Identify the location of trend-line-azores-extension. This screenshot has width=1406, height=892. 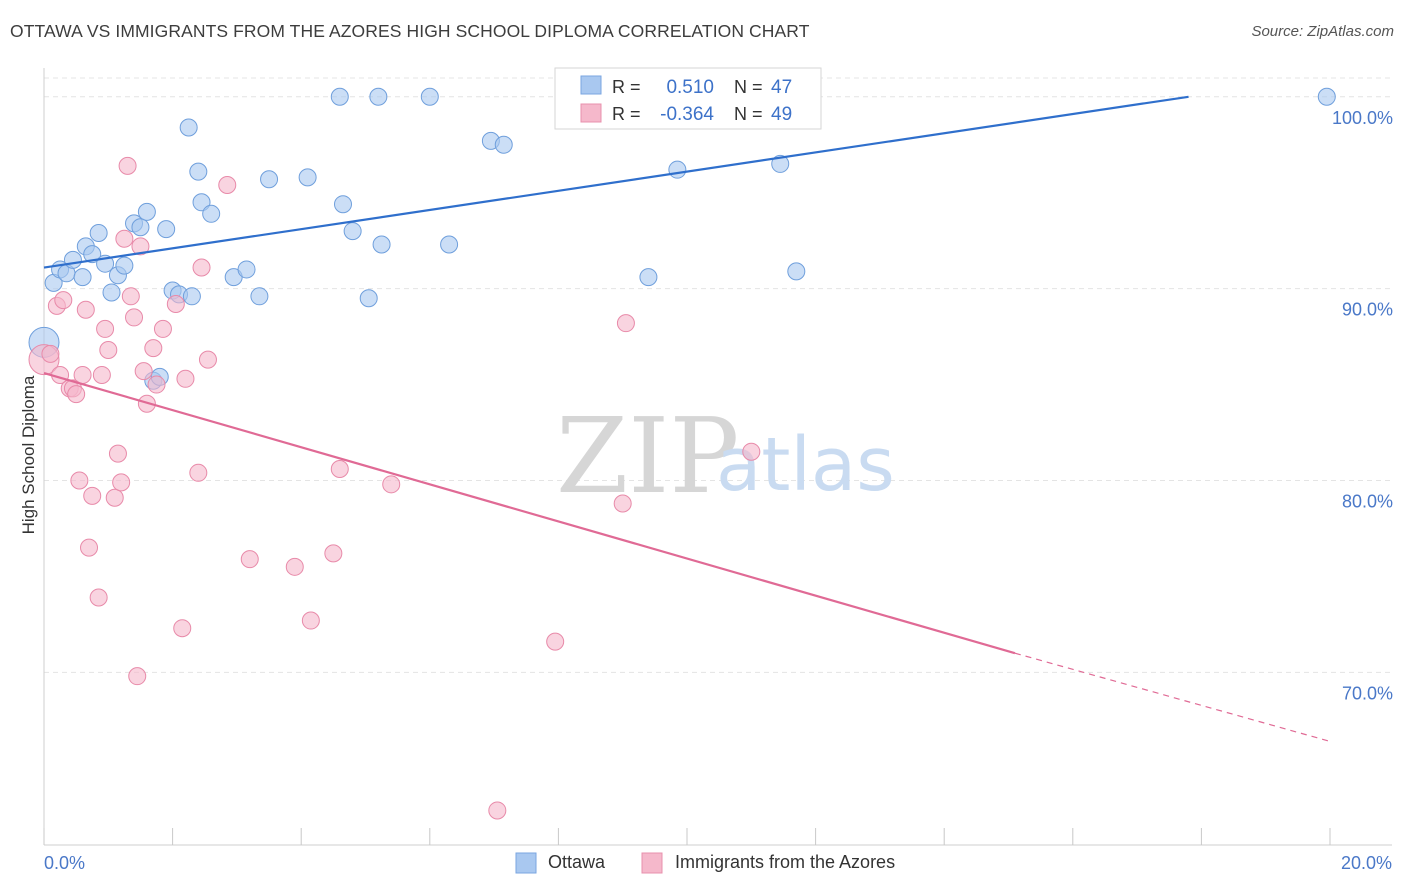
(1172, 697).